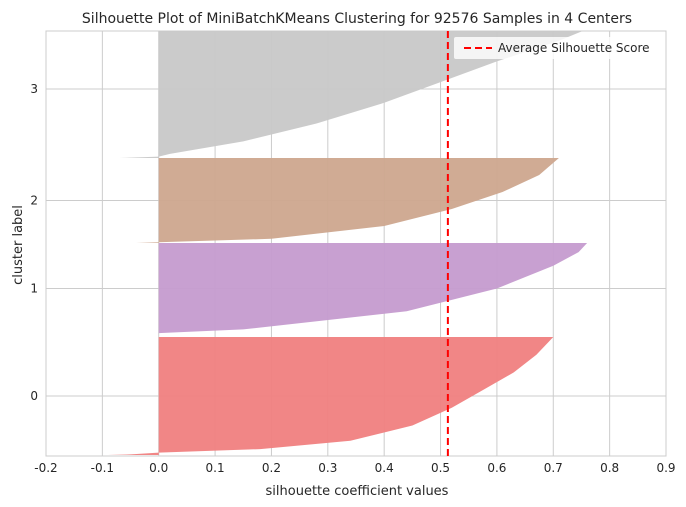 This screenshot has height=507, width=686. I want to click on x-tick-label: 0.3, so click(327, 468).